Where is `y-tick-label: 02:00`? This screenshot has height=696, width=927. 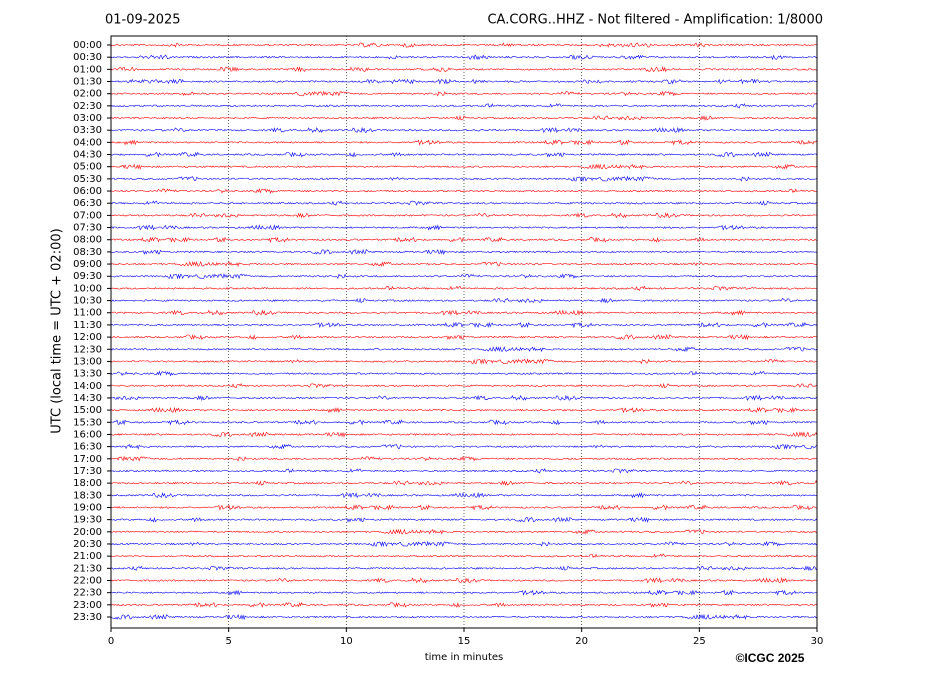 y-tick-label: 02:00 is located at coordinates (87, 94).